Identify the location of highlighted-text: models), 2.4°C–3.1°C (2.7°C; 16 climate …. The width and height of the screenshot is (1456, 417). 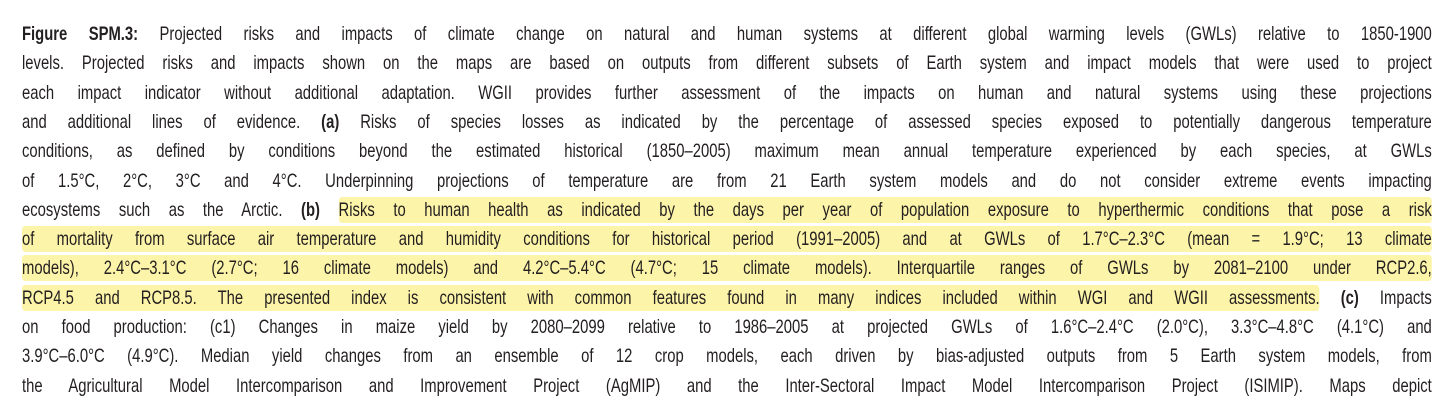
(727, 268).